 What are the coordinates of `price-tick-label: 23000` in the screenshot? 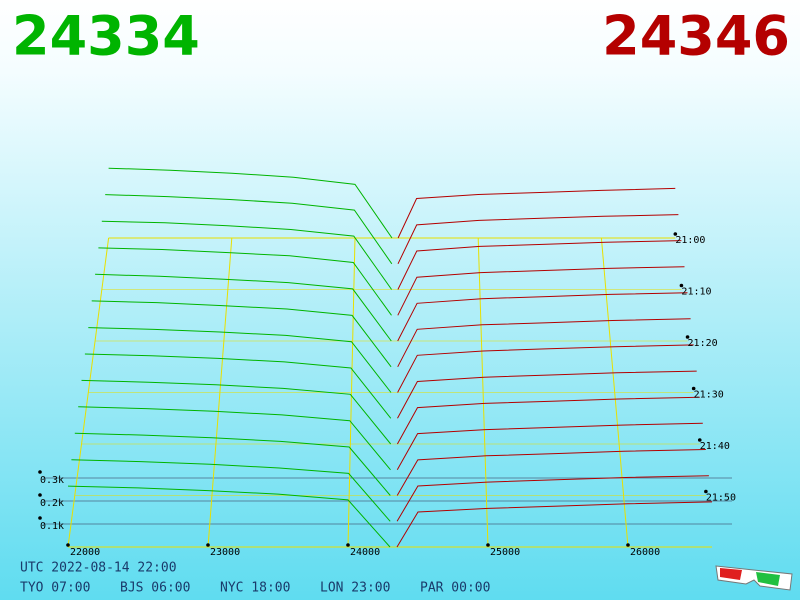 It's located at (225, 552).